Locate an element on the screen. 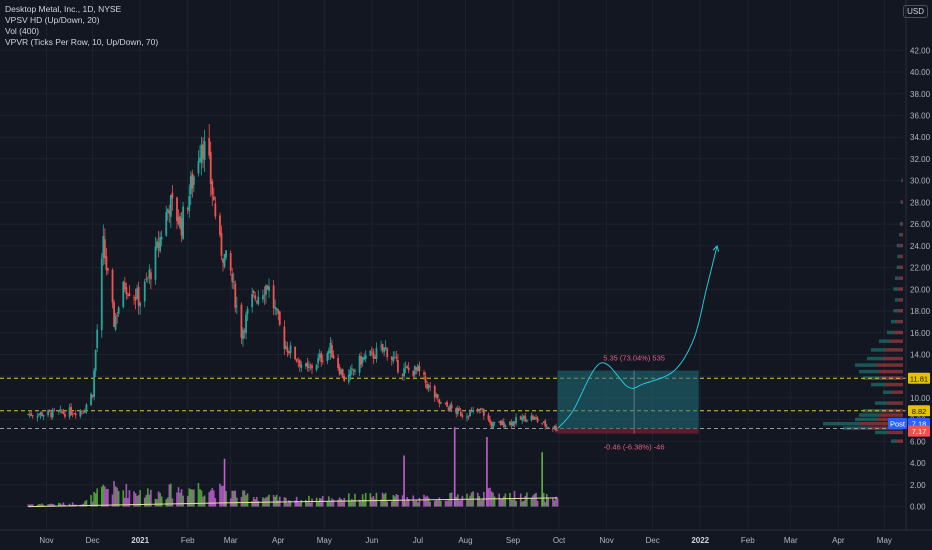 Image resolution: width=932 pixels, height=550 pixels. symbol-title: Desktop Metal, Inc., 1D, NYSE is located at coordinates (63, 9).